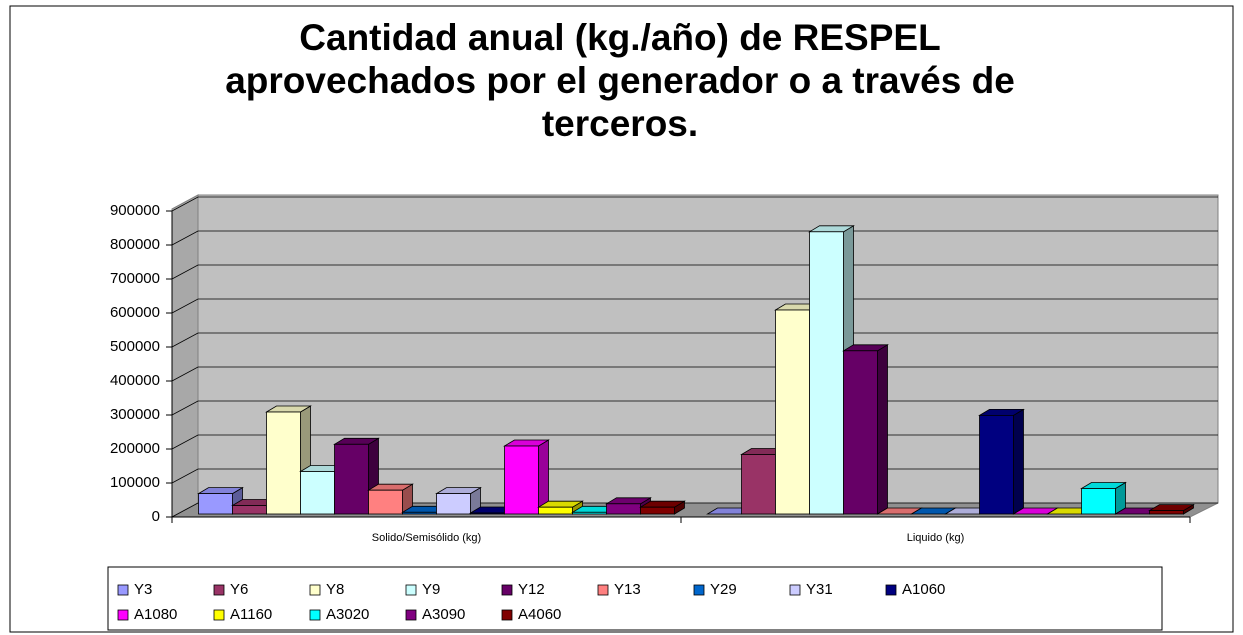  I want to click on legend-label: A1160, so click(251, 614).